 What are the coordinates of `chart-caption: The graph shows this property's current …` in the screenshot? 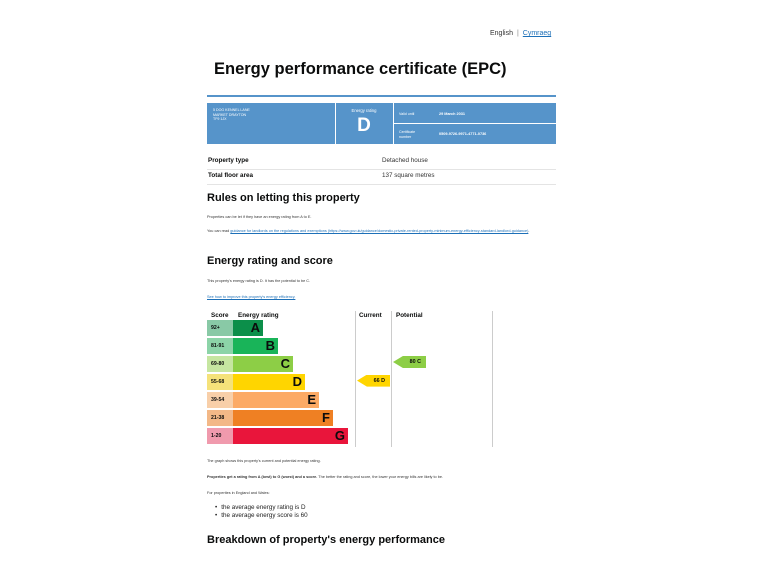 It's located at (264, 461).